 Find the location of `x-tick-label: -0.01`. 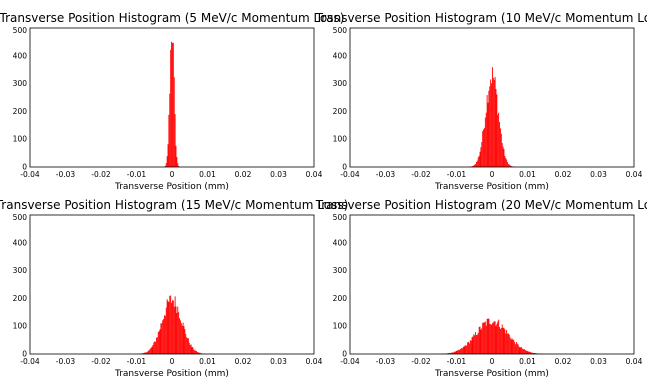

x-tick-label: -0.01 is located at coordinates (457, 361).